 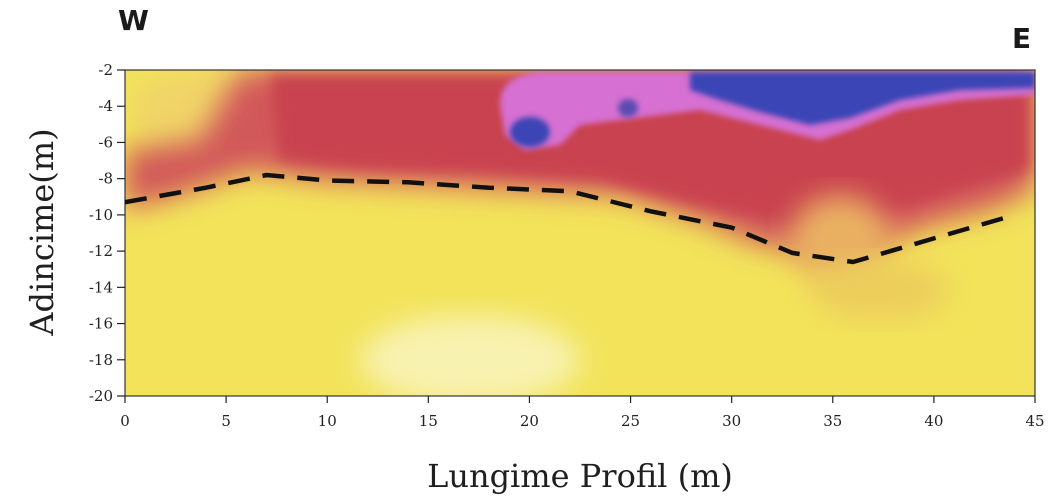 I want to click on x-tick-label: 45, so click(x=1034, y=421).